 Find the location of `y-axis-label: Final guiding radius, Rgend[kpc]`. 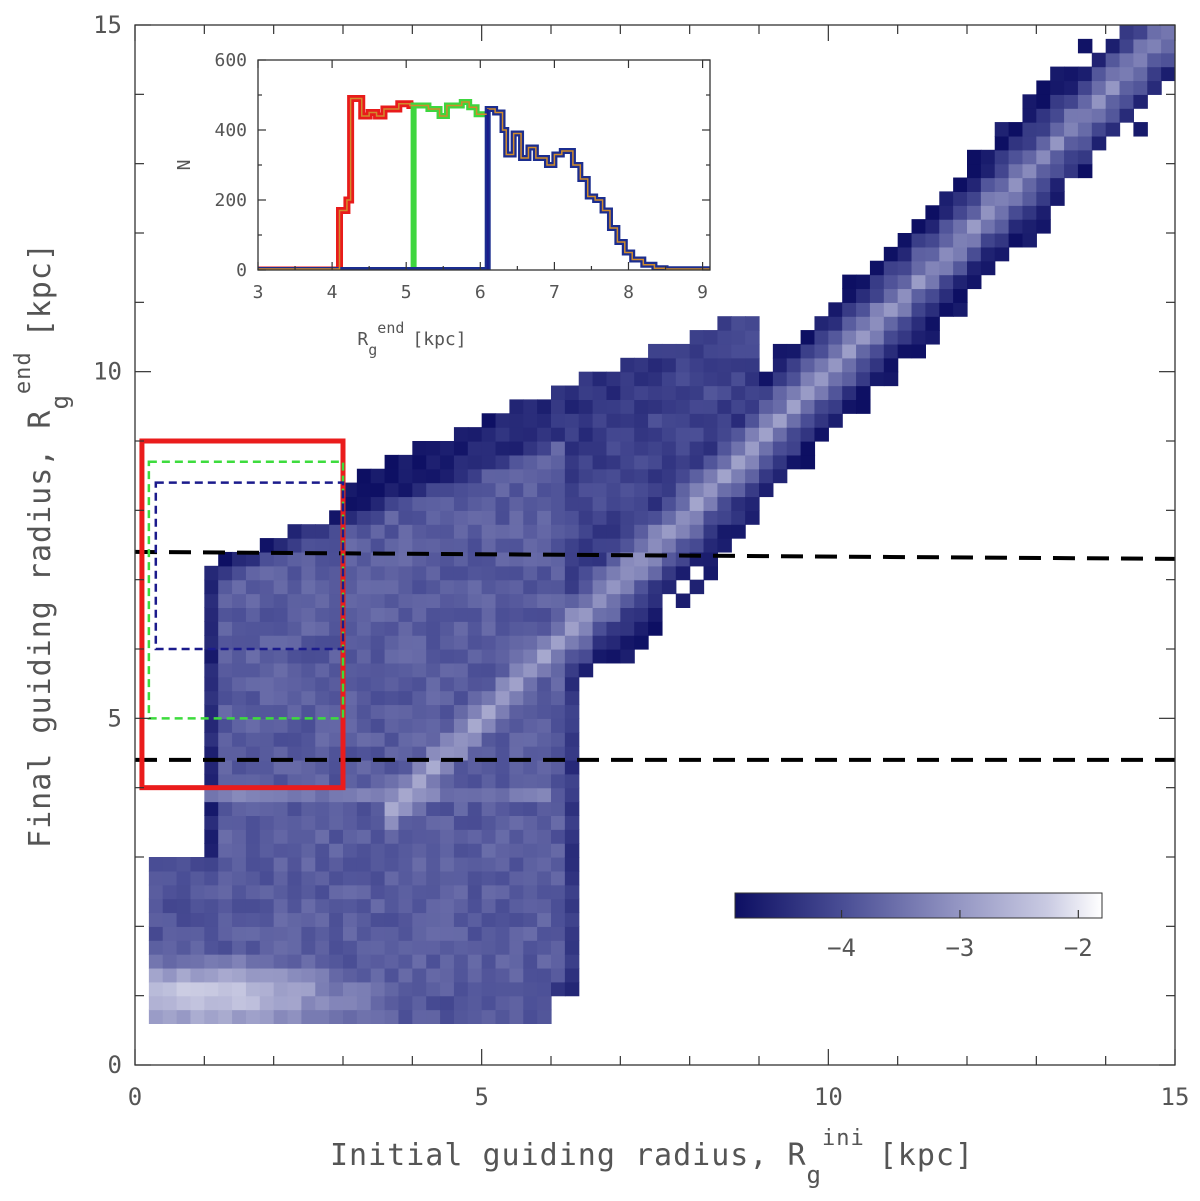

y-axis-label: Final guiding radius, Rgend[kpc] is located at coordinates (42, 545).